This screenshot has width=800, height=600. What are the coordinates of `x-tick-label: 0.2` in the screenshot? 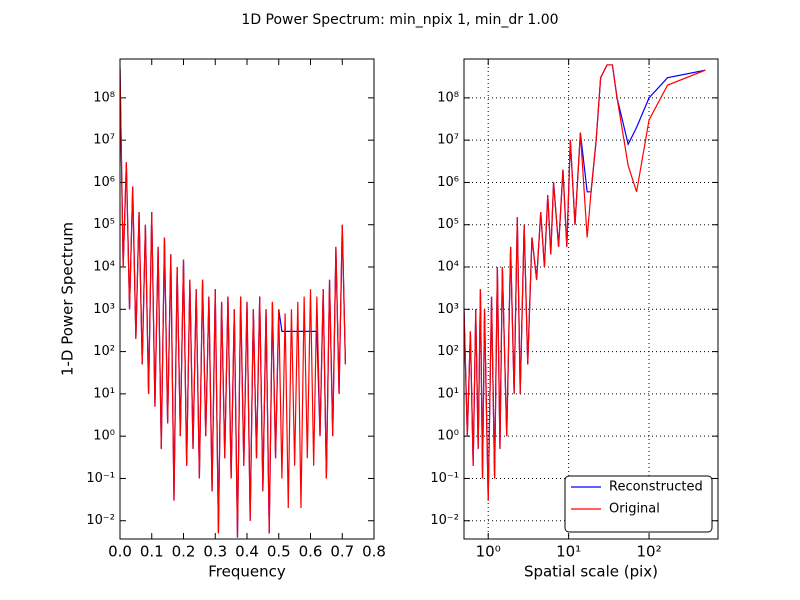 It's located at (184, 552).